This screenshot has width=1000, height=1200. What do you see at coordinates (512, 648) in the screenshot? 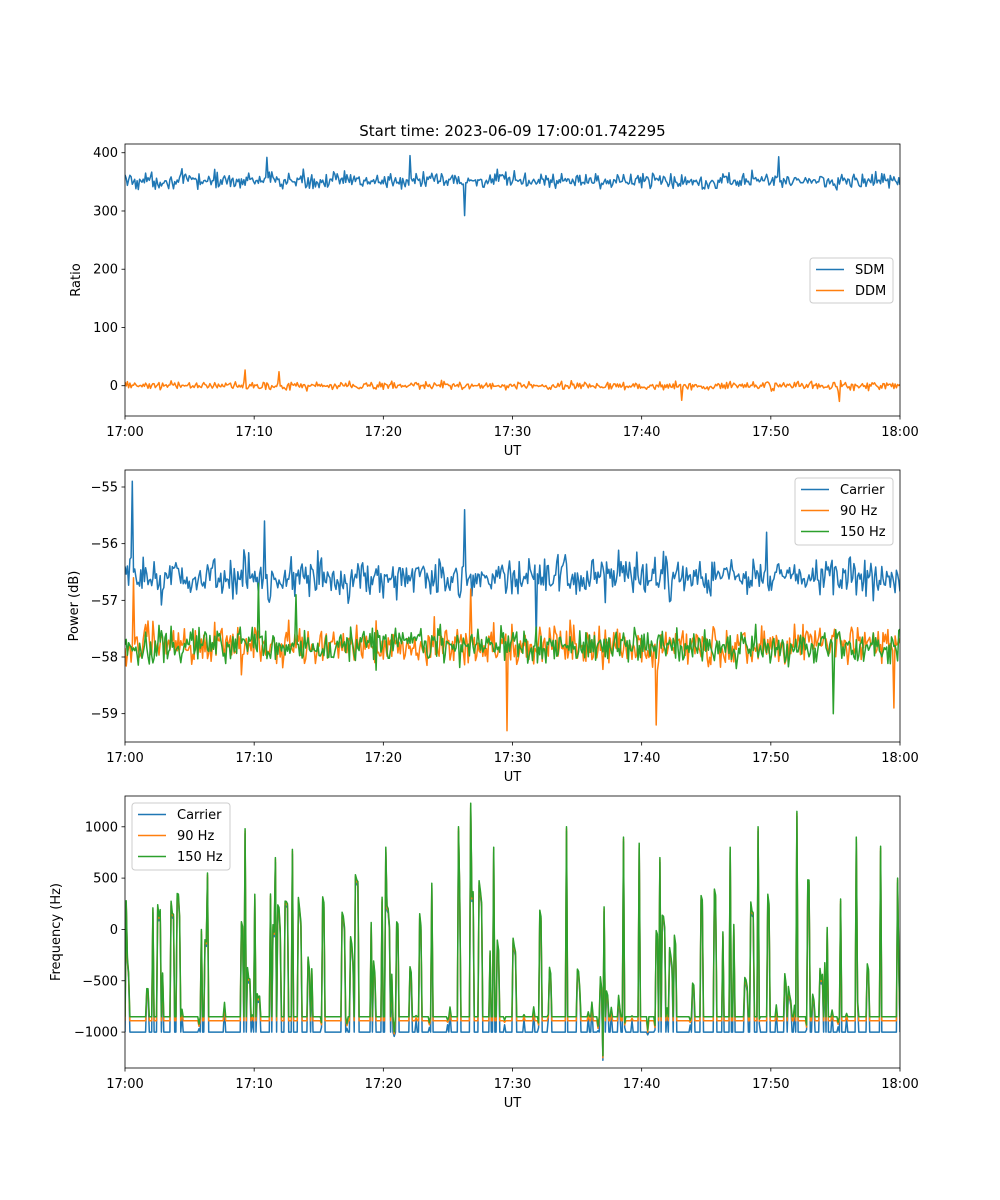
I see `series-line-150-hz` at bounding box center [512, 648].